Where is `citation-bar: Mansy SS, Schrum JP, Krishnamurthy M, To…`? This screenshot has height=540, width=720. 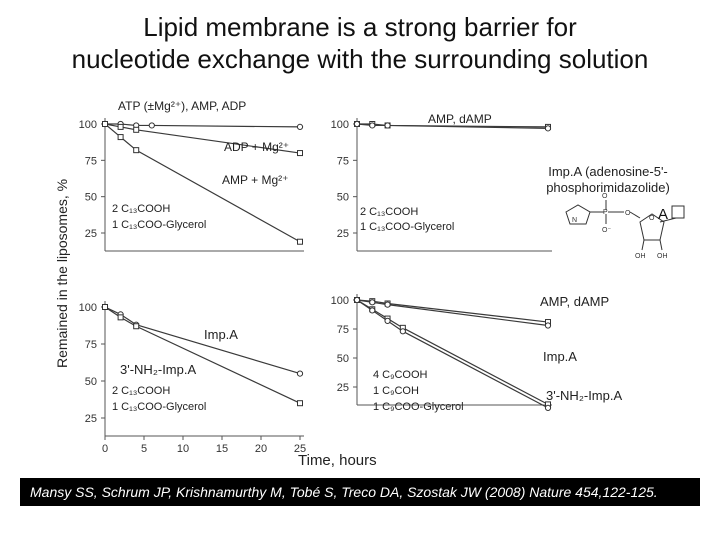 citation-bar: Mansy SS, Schrum JP, Krishnamurthy M, To… is located at coordinates (360, 492).